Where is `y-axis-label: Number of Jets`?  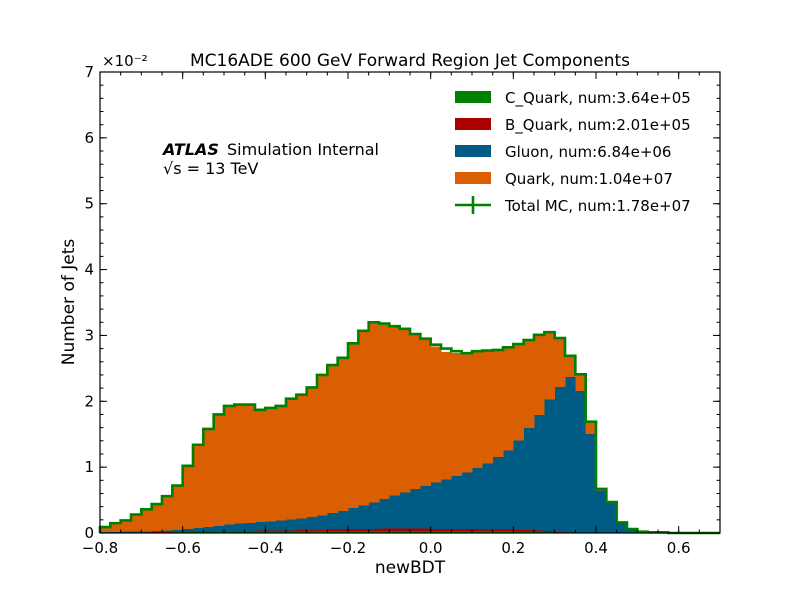 y-axis-label: Number of Jets is located at coordinates (69, 302).